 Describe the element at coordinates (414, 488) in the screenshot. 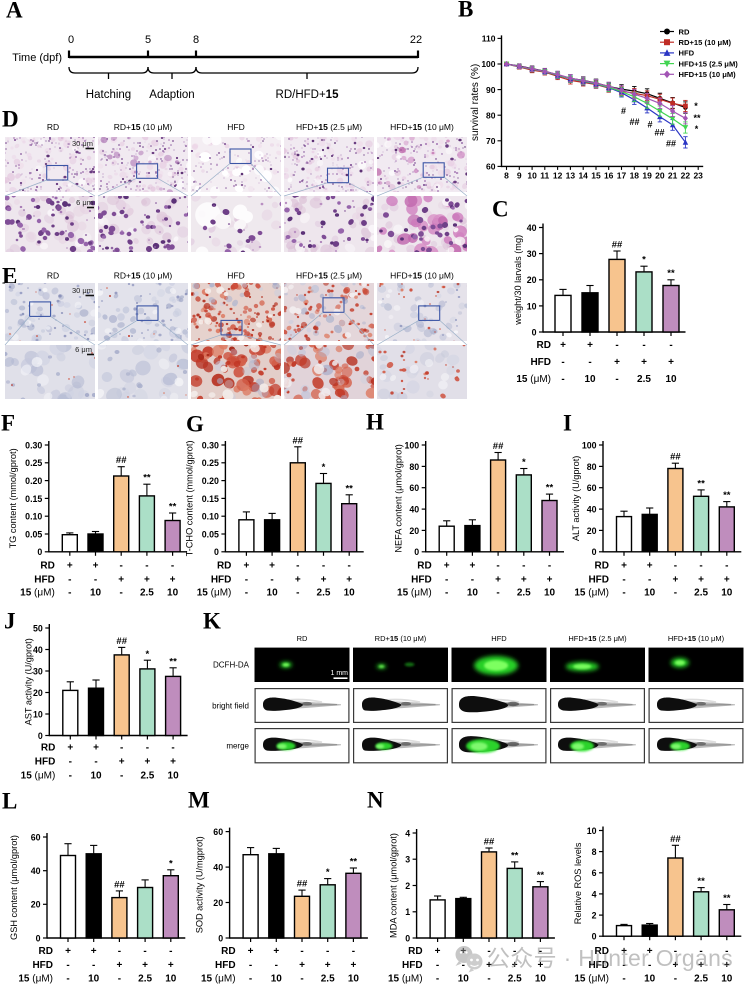

I see `svg-text: 60` at that location.